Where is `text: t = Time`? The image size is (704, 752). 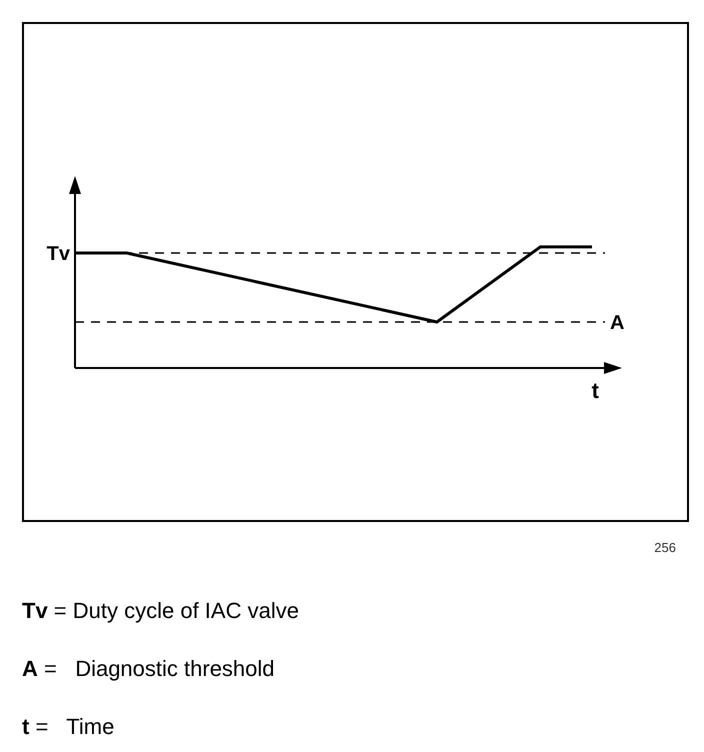
text: t = Time is located at coordinates (68, 727).